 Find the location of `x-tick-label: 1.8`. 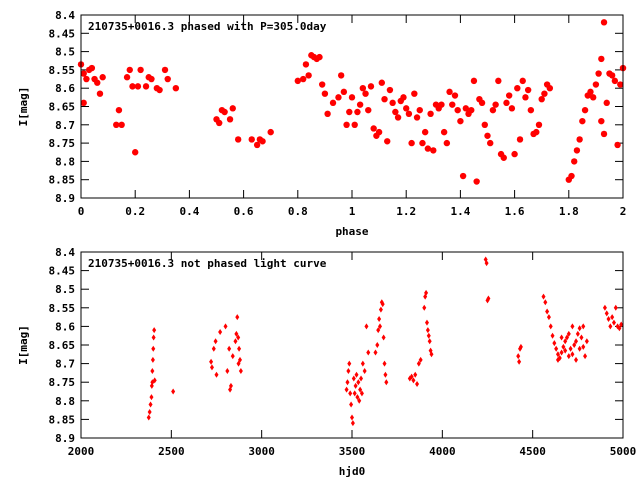

x-tick-label: 1.8 is located at coordinates (569, 211).